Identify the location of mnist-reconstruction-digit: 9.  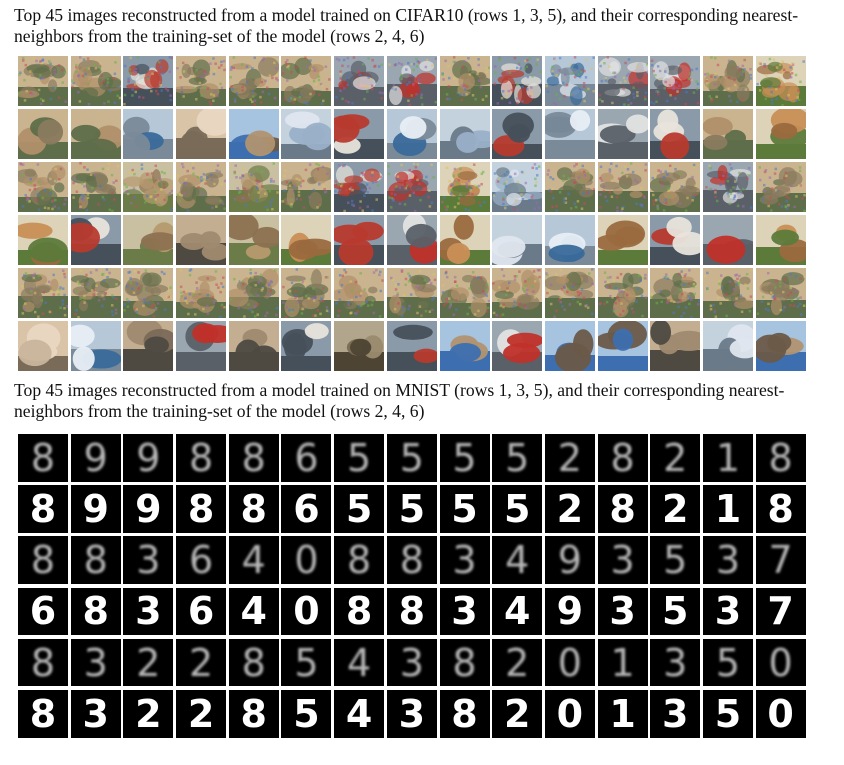
(569, 560).